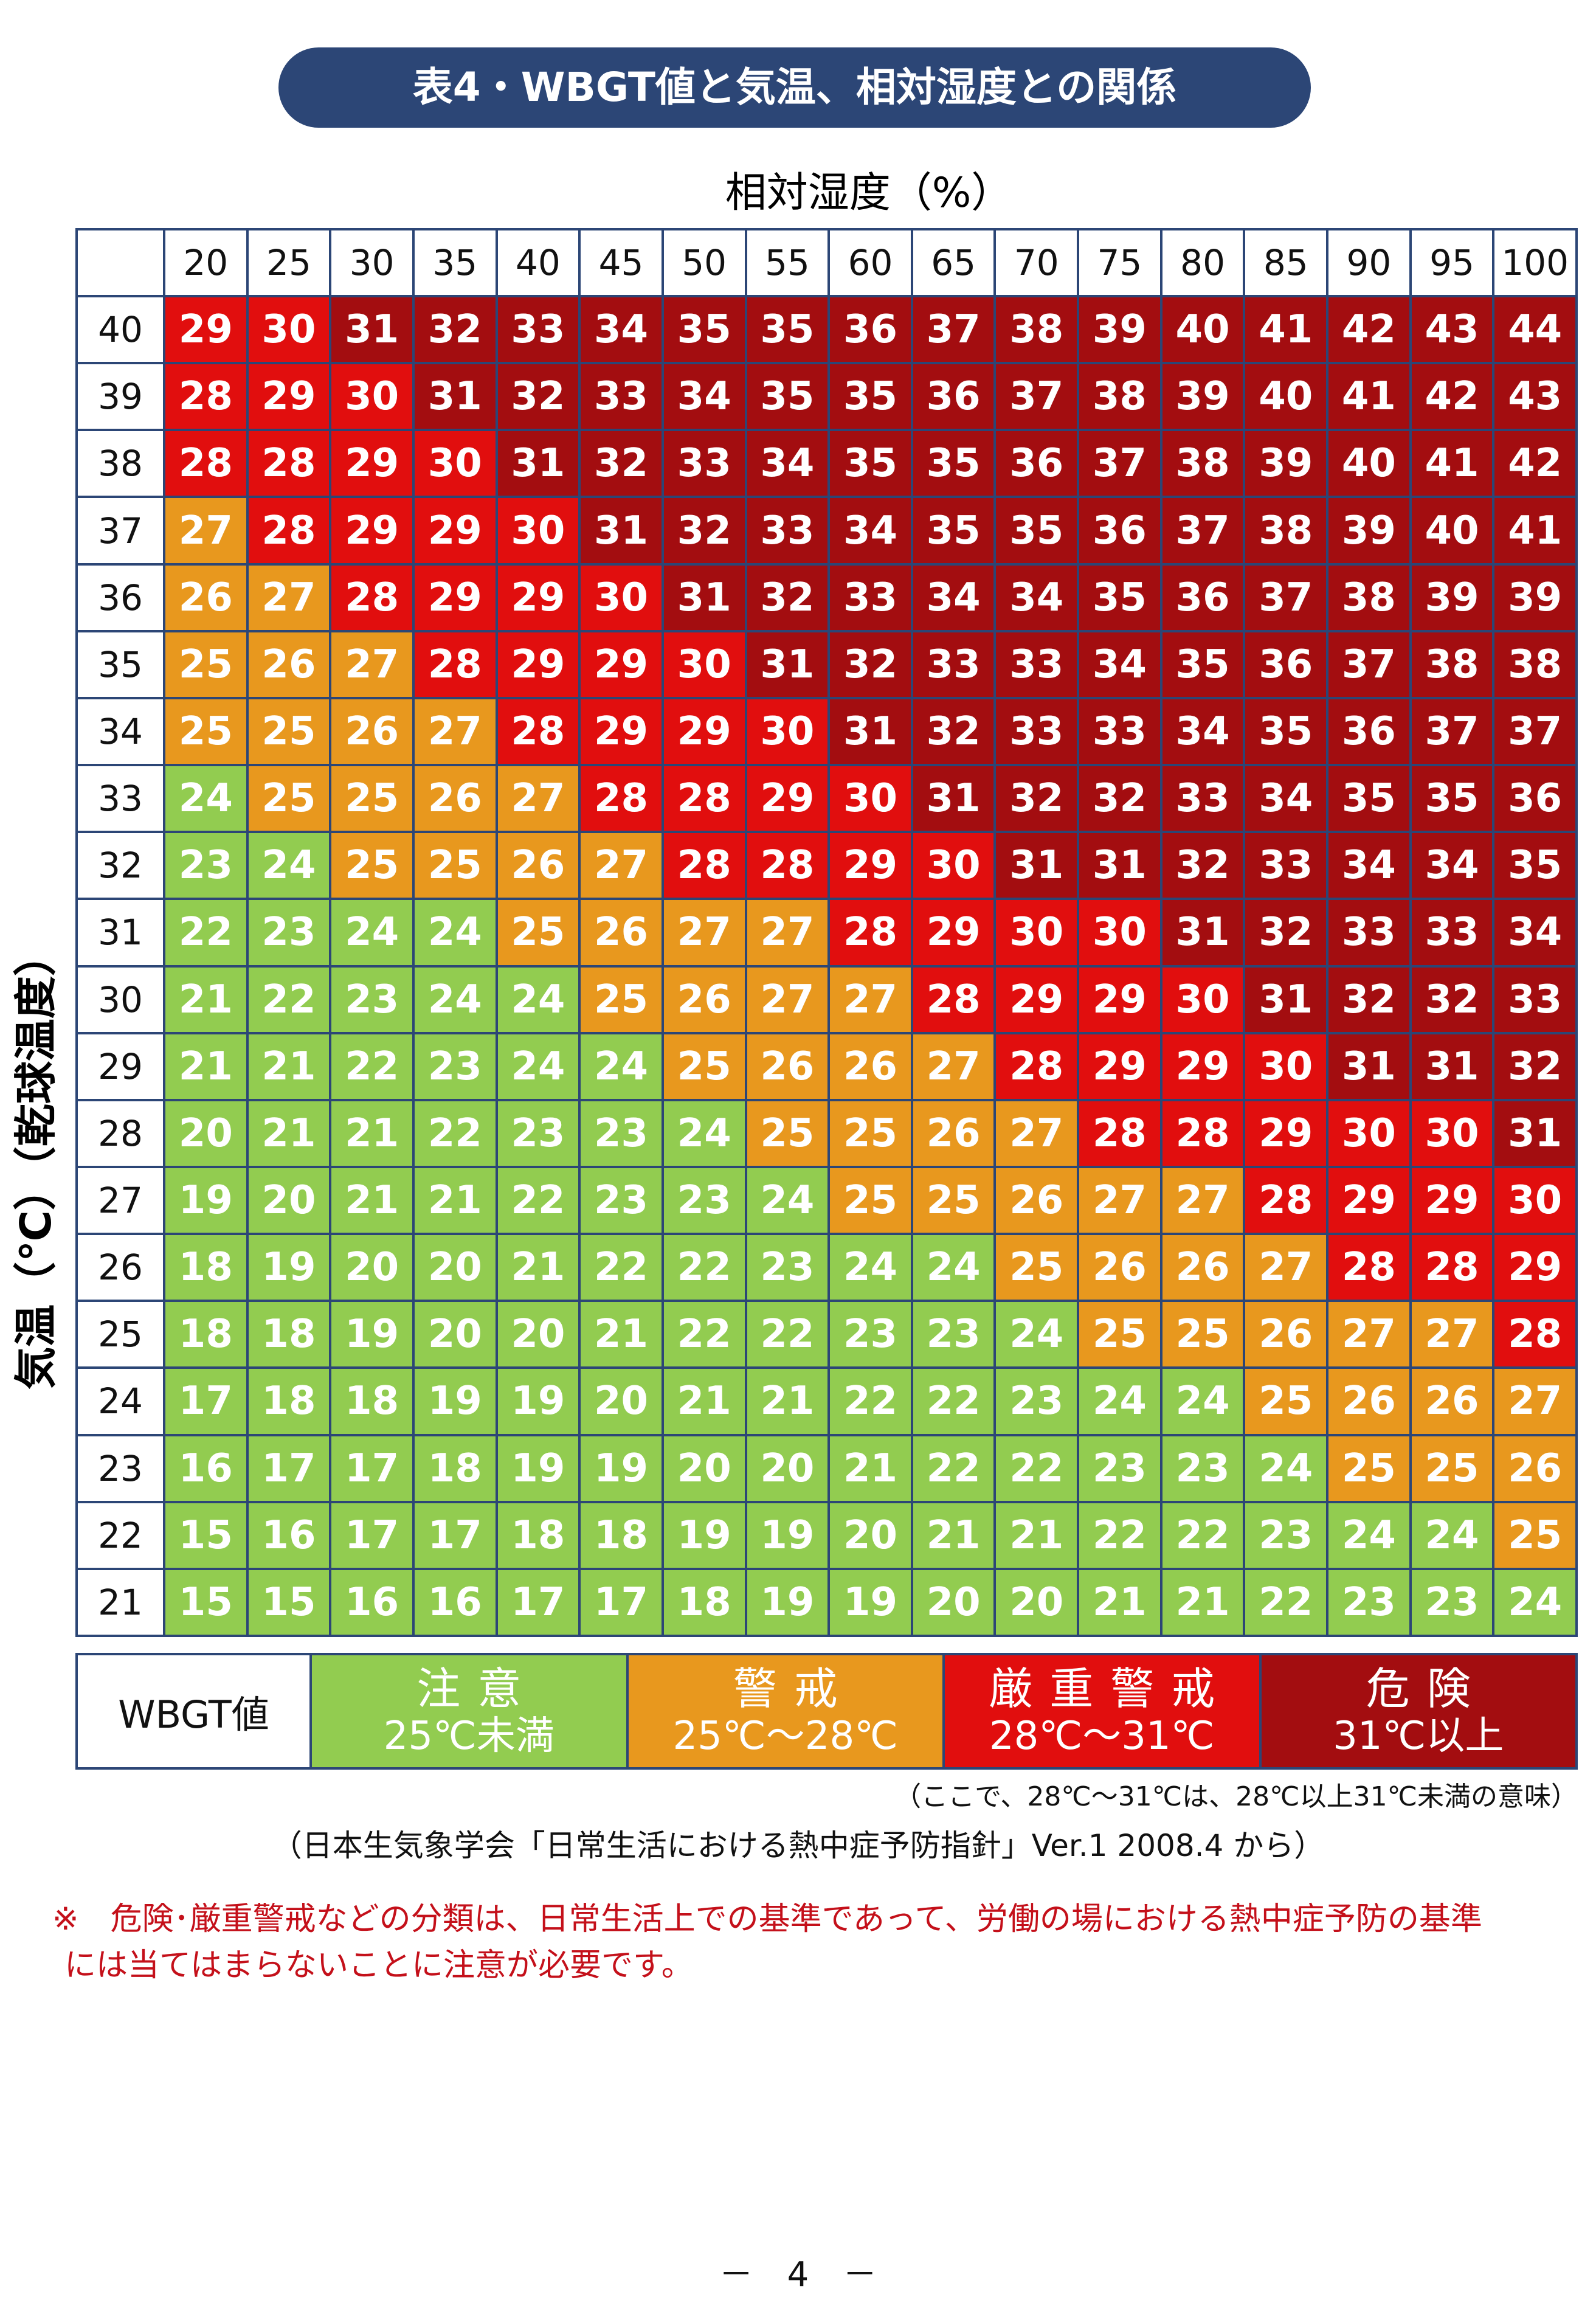 The width and height of the screenshot is (1596, 2306). I want to click on temperature-header: 40, so click(120, 329).